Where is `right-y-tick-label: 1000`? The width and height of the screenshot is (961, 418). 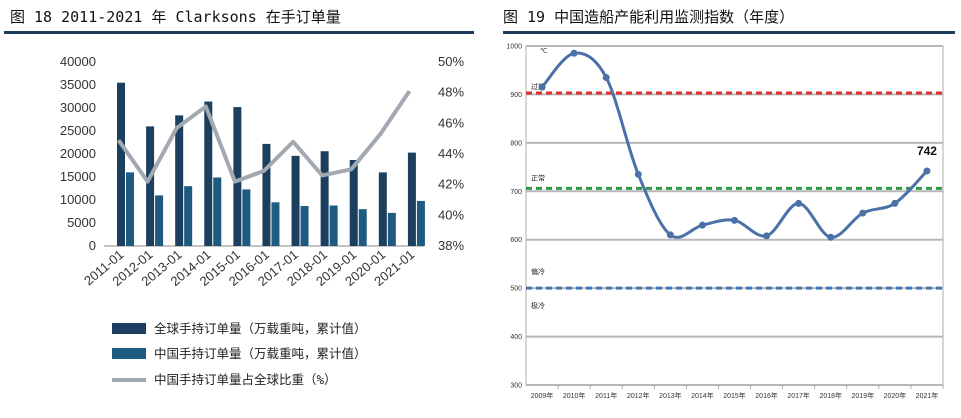 right-y-tick-label: 1000 is located at coordinates (514, 47).